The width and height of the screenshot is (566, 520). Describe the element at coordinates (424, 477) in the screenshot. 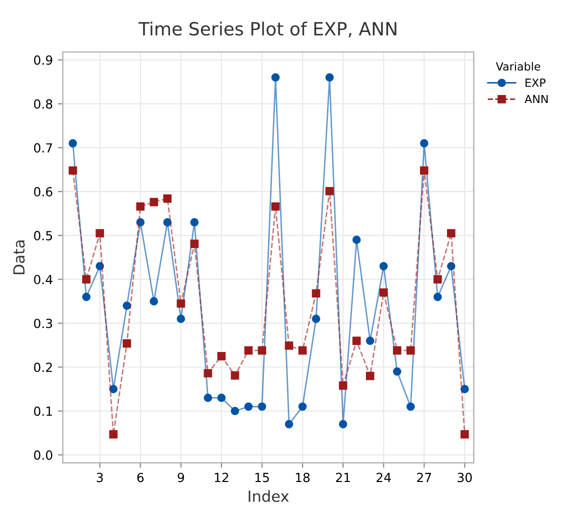

I see `x-tick-label: 27` at that location.